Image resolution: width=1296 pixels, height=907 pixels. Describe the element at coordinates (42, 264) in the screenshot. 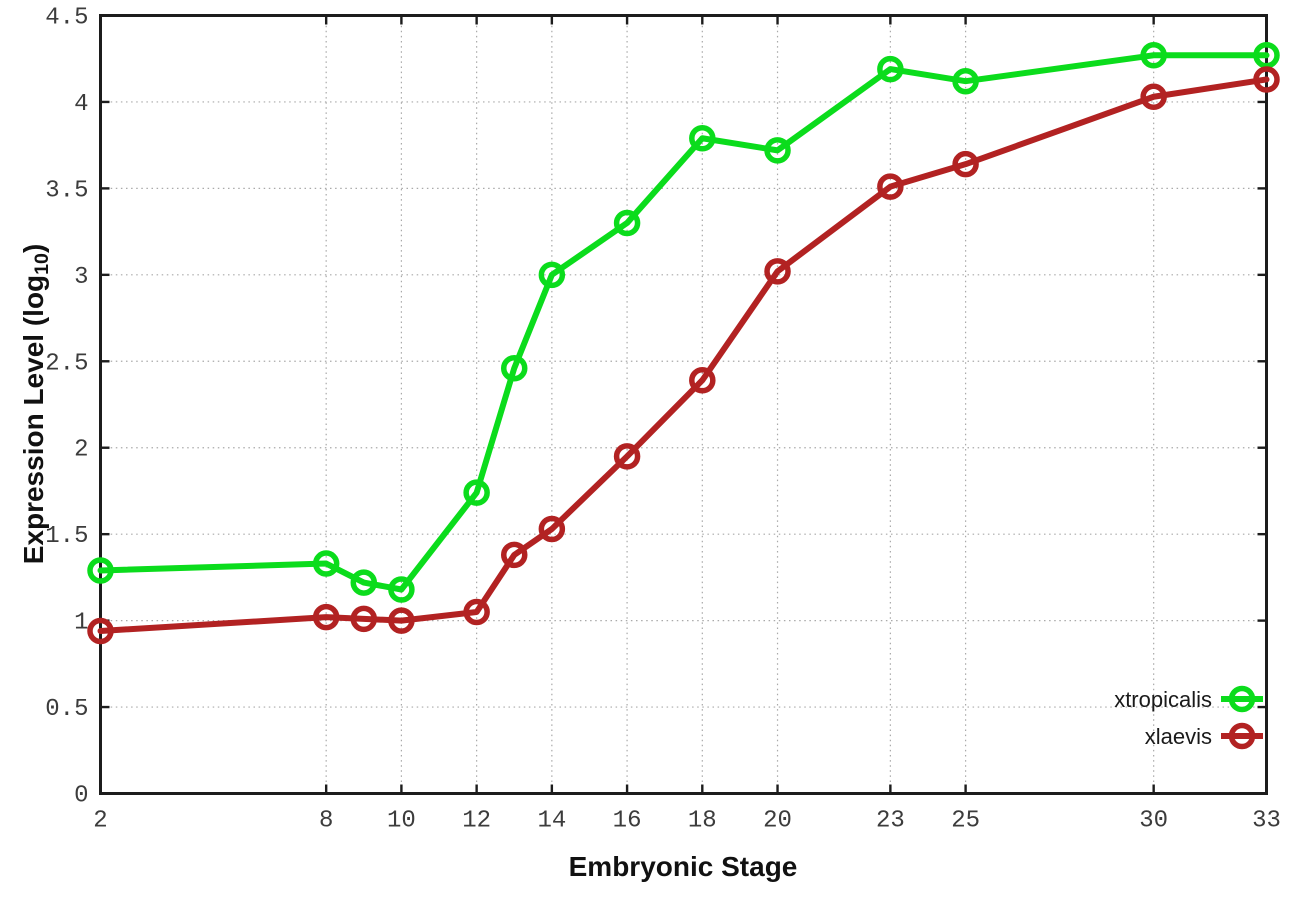

I see `y-axis-label-subscript: 10` at that location.